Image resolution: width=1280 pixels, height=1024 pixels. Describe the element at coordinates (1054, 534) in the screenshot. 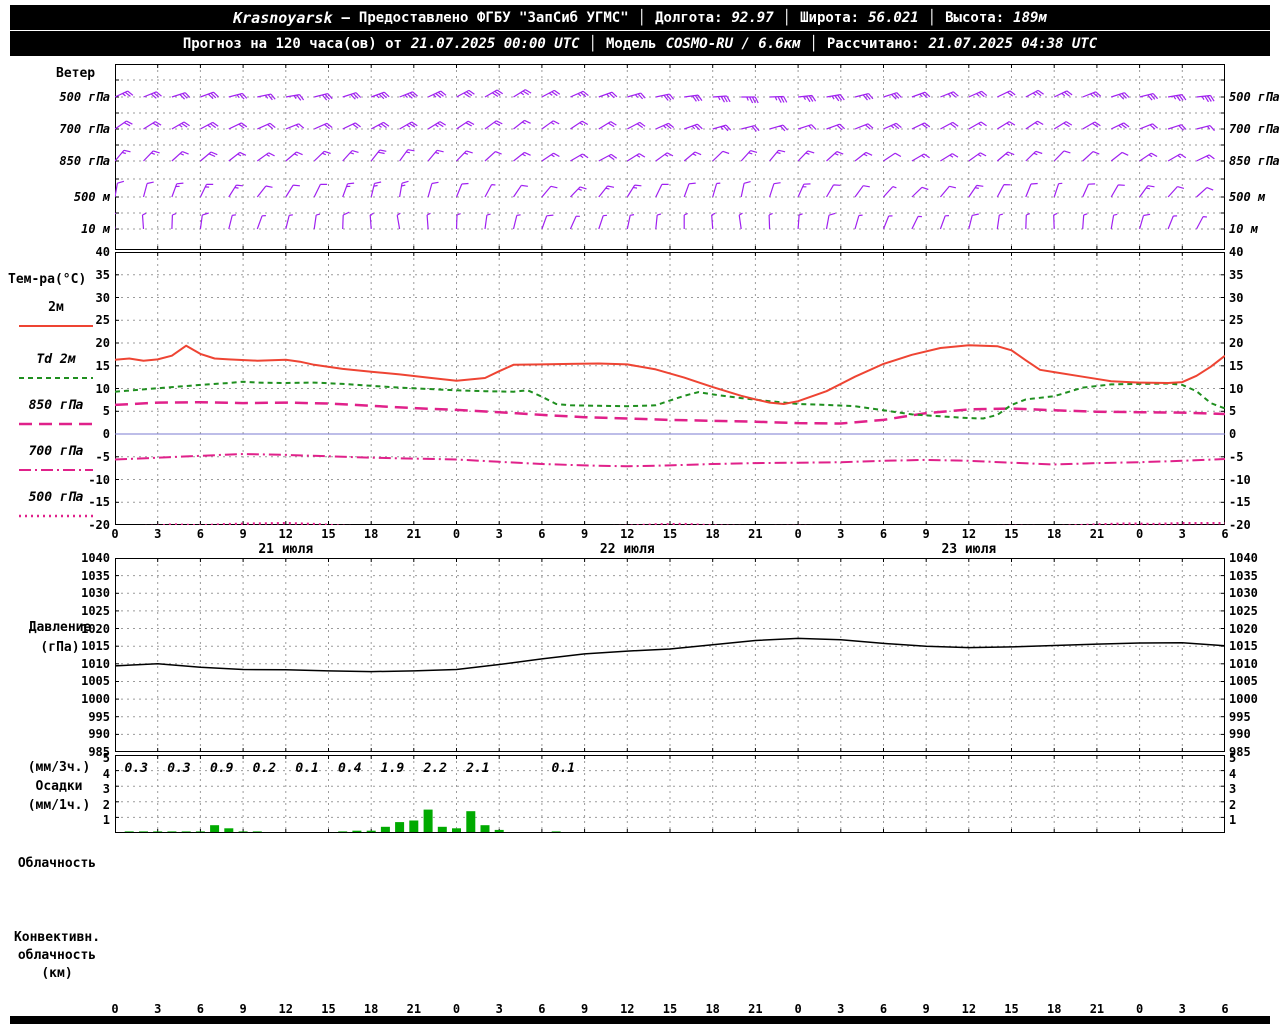

I see `hour-label: 18` at that location.